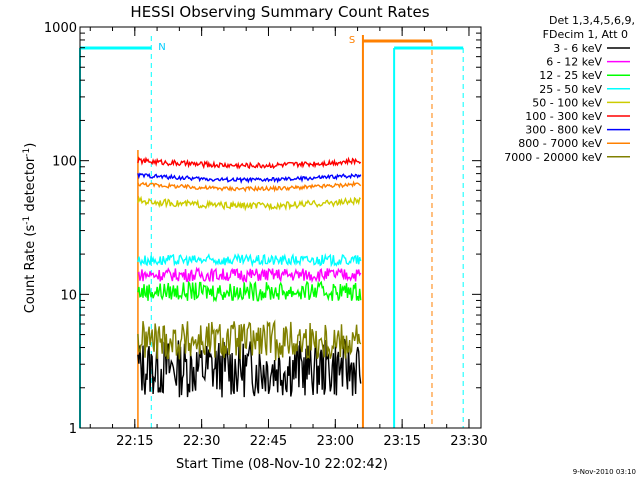  What do you see at coordinates (570, 89) in the screenshot?
I see `legend-label-4: 25 - 50 keV` at bounding box center [570, 89].